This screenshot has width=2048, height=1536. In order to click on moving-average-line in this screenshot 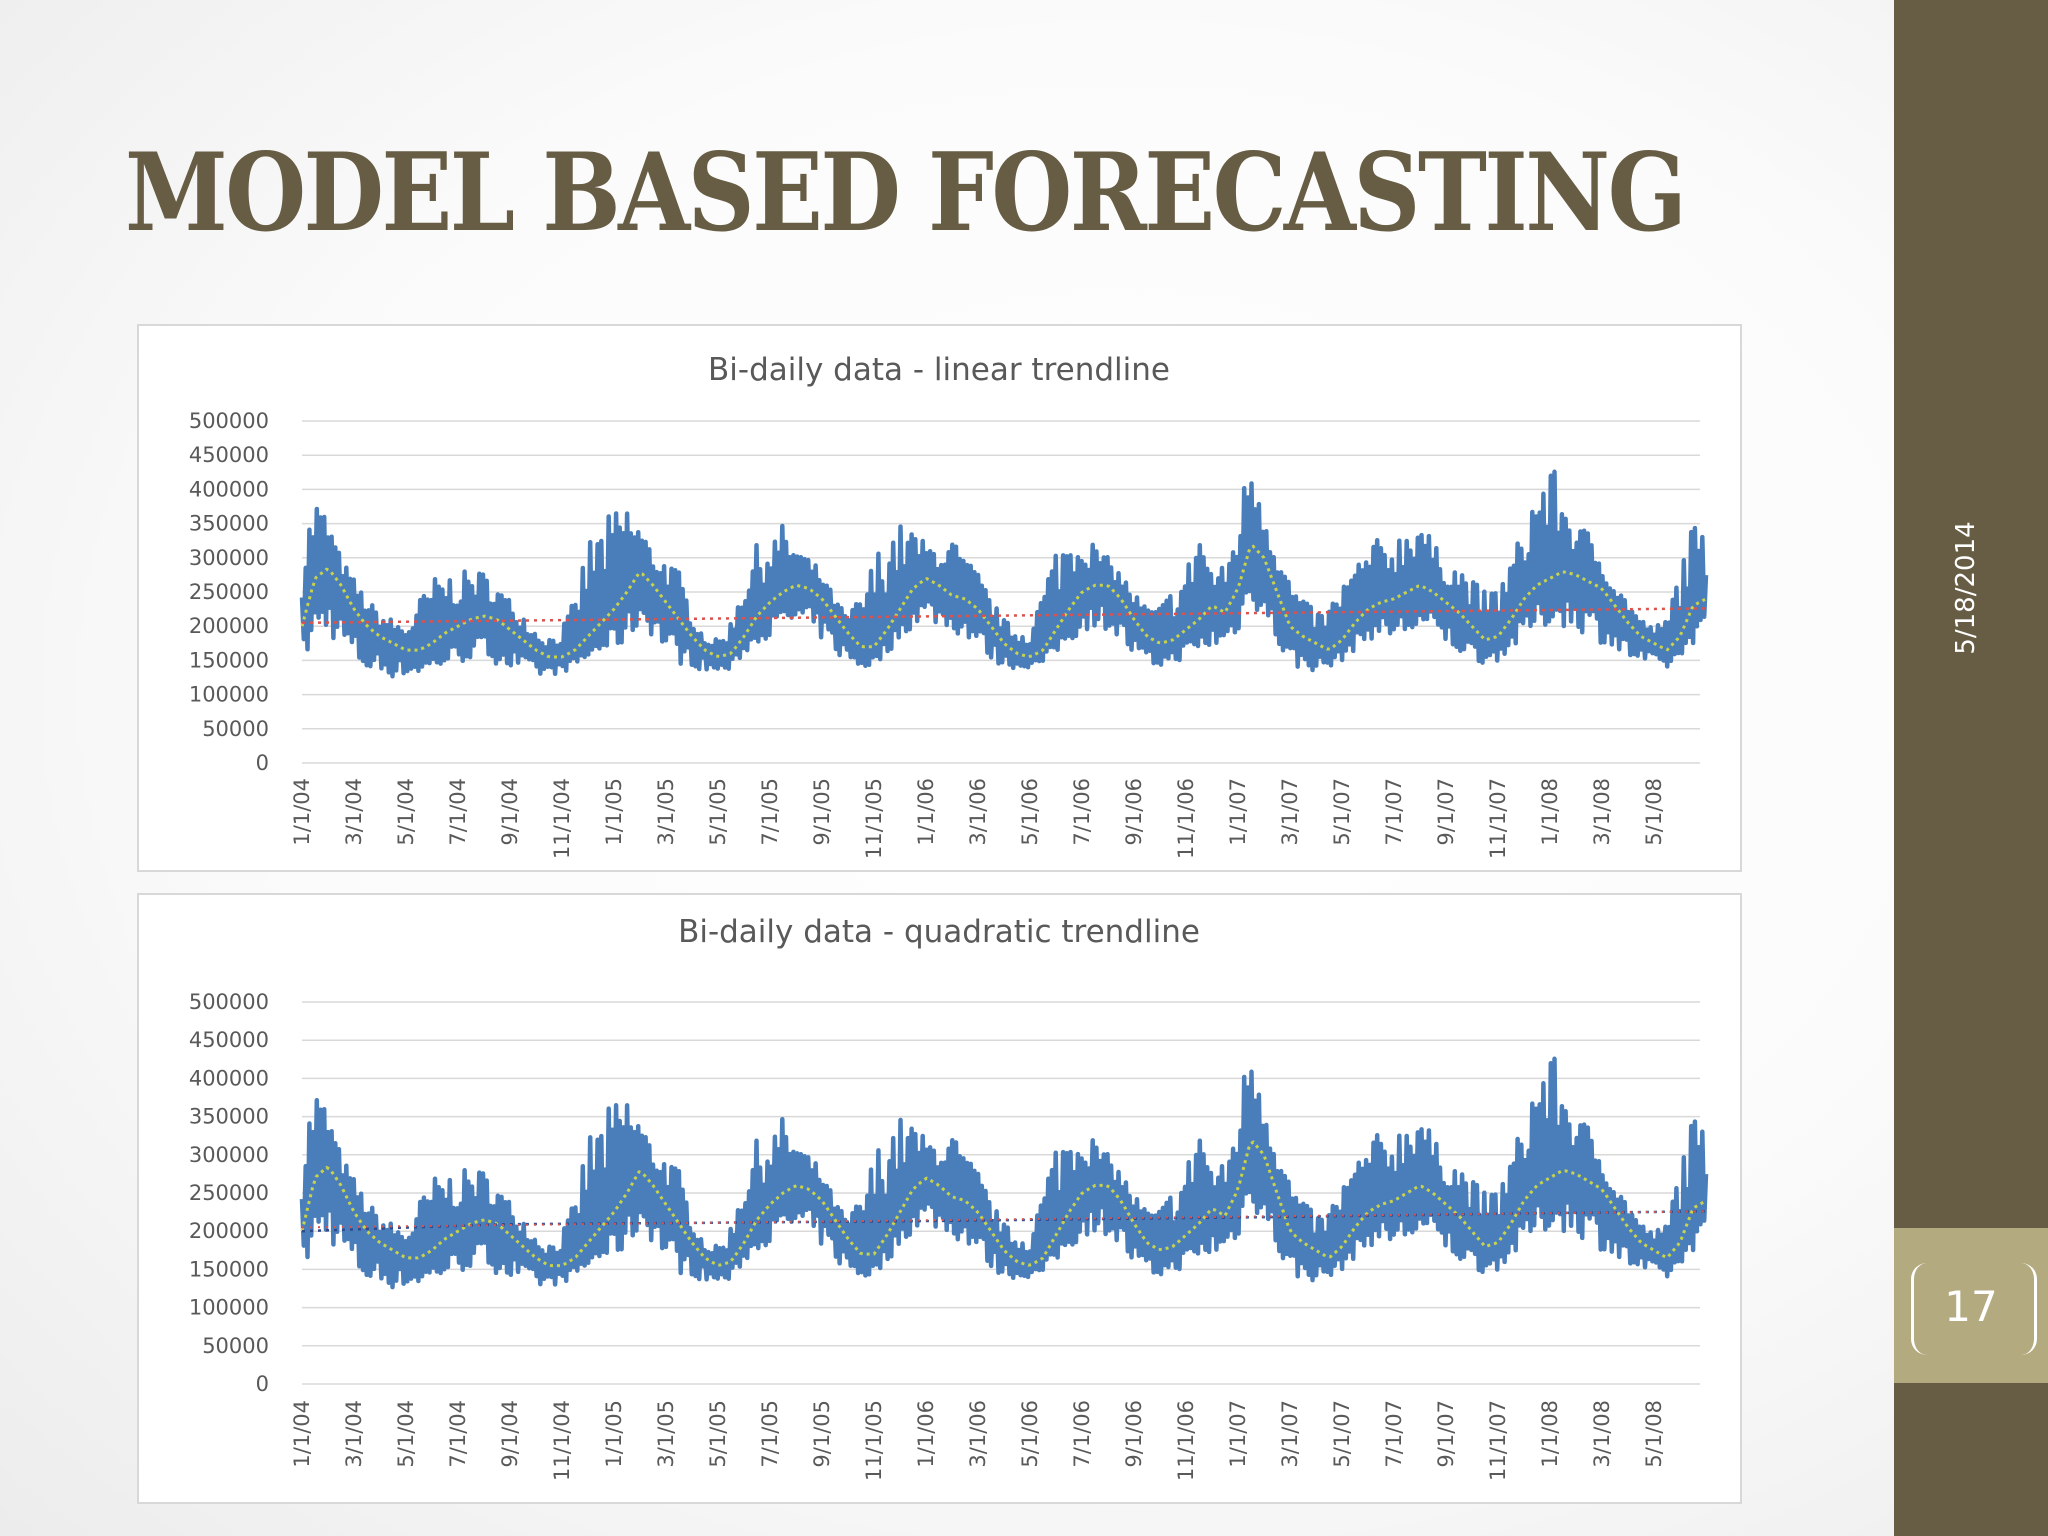, I will do `click(1003, 601)`.